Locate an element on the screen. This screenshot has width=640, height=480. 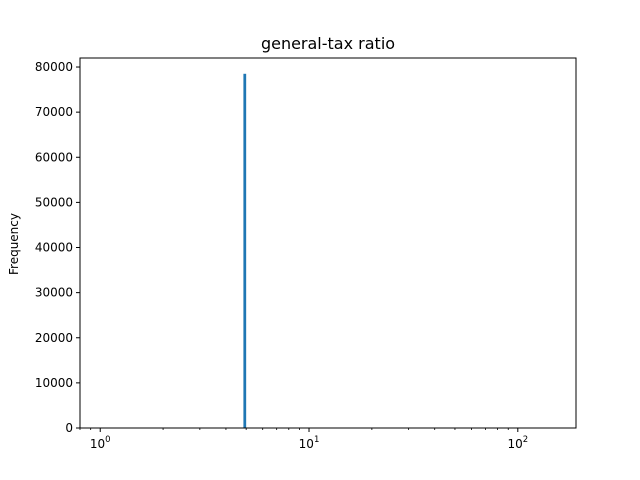
y-tick-label: 50000 is located at coordinates (54, 202).